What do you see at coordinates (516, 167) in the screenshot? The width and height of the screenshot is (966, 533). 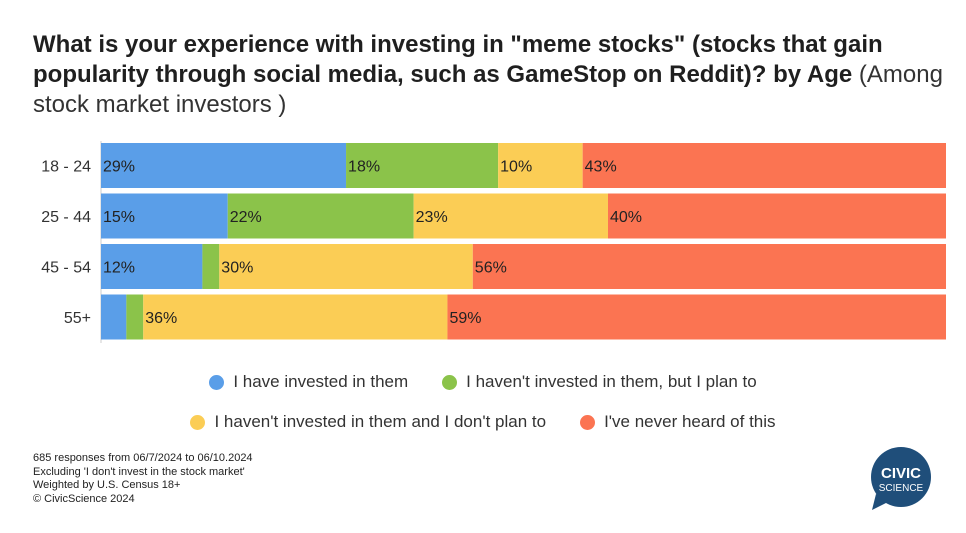 I see `data-label: 10%` at bounding box center [516, 167].